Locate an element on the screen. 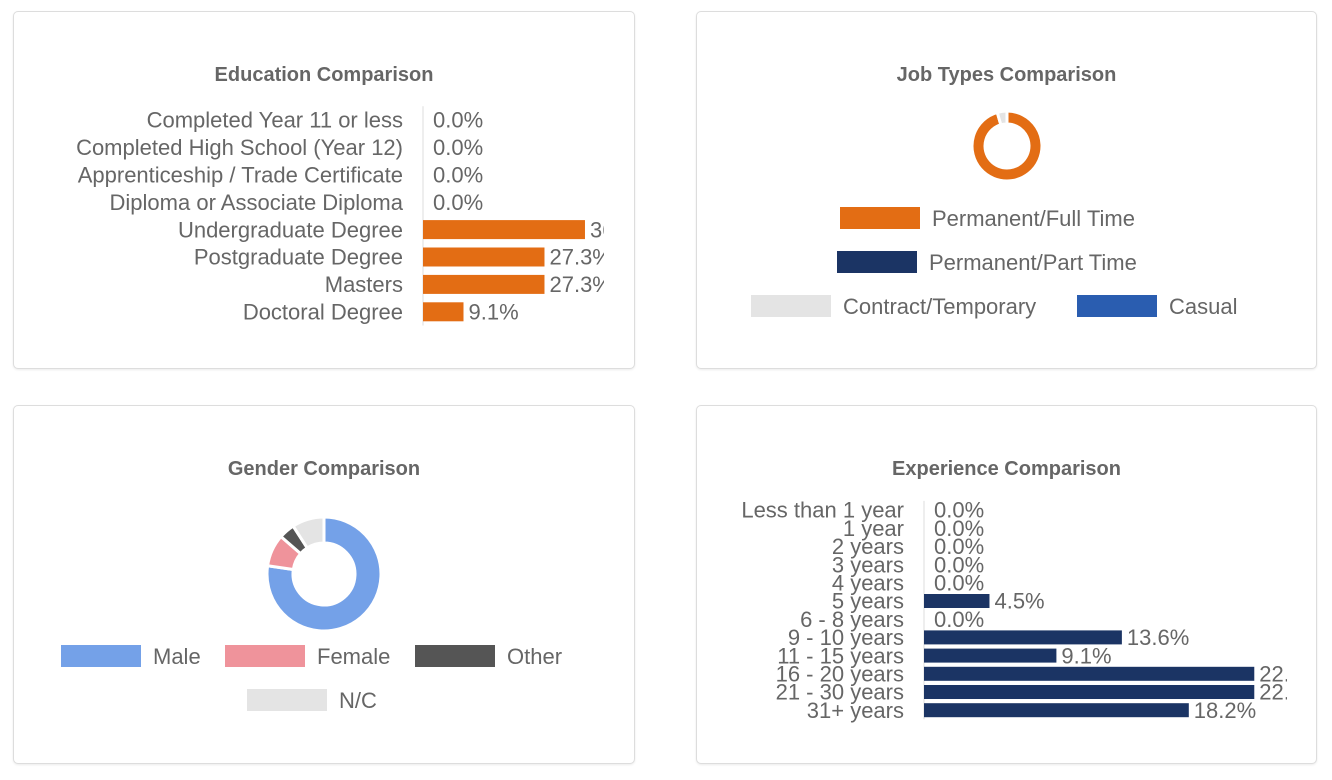 This screenshot has height=780, width=1332. experience-title: Experience Comparison is located at coordinates (1006, 469).